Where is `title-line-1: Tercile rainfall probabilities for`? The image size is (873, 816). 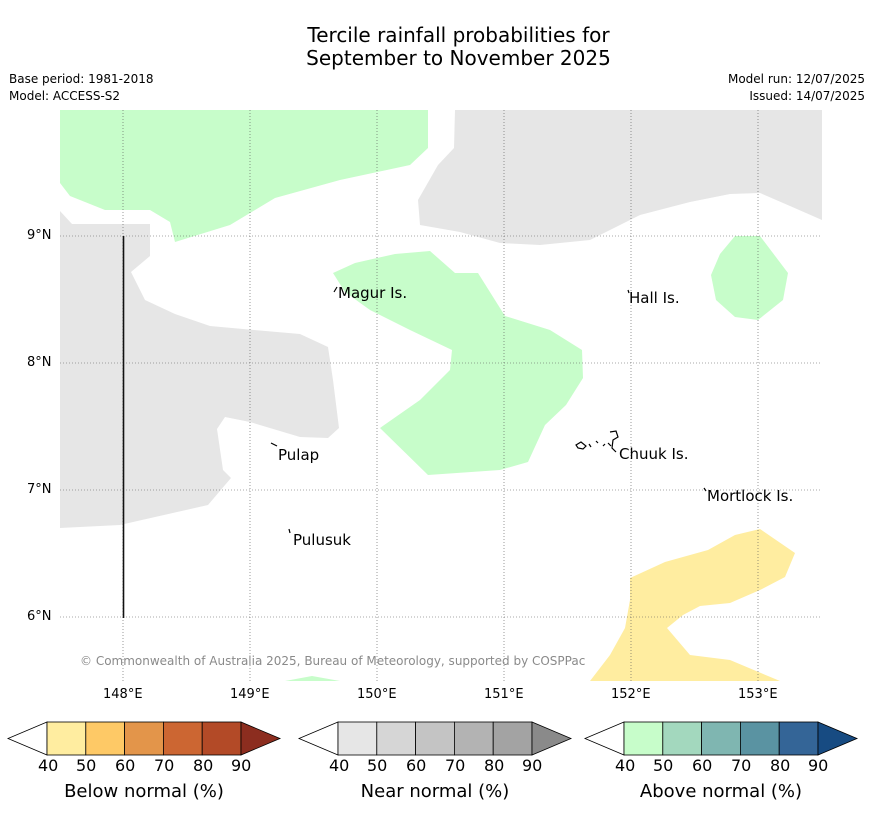 title-line-1: Tercile rainfall probabilities for is located at coordinates (458, 35).